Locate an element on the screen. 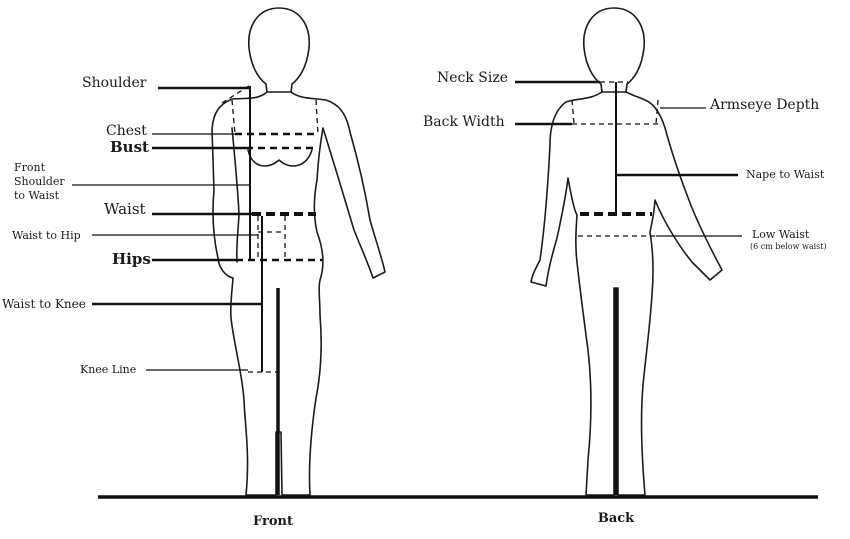 Image resolution: width=850 pixels, height=539 pixels. label-waist-to-knee: Waist to Knee is located at coordinates (44, 304).